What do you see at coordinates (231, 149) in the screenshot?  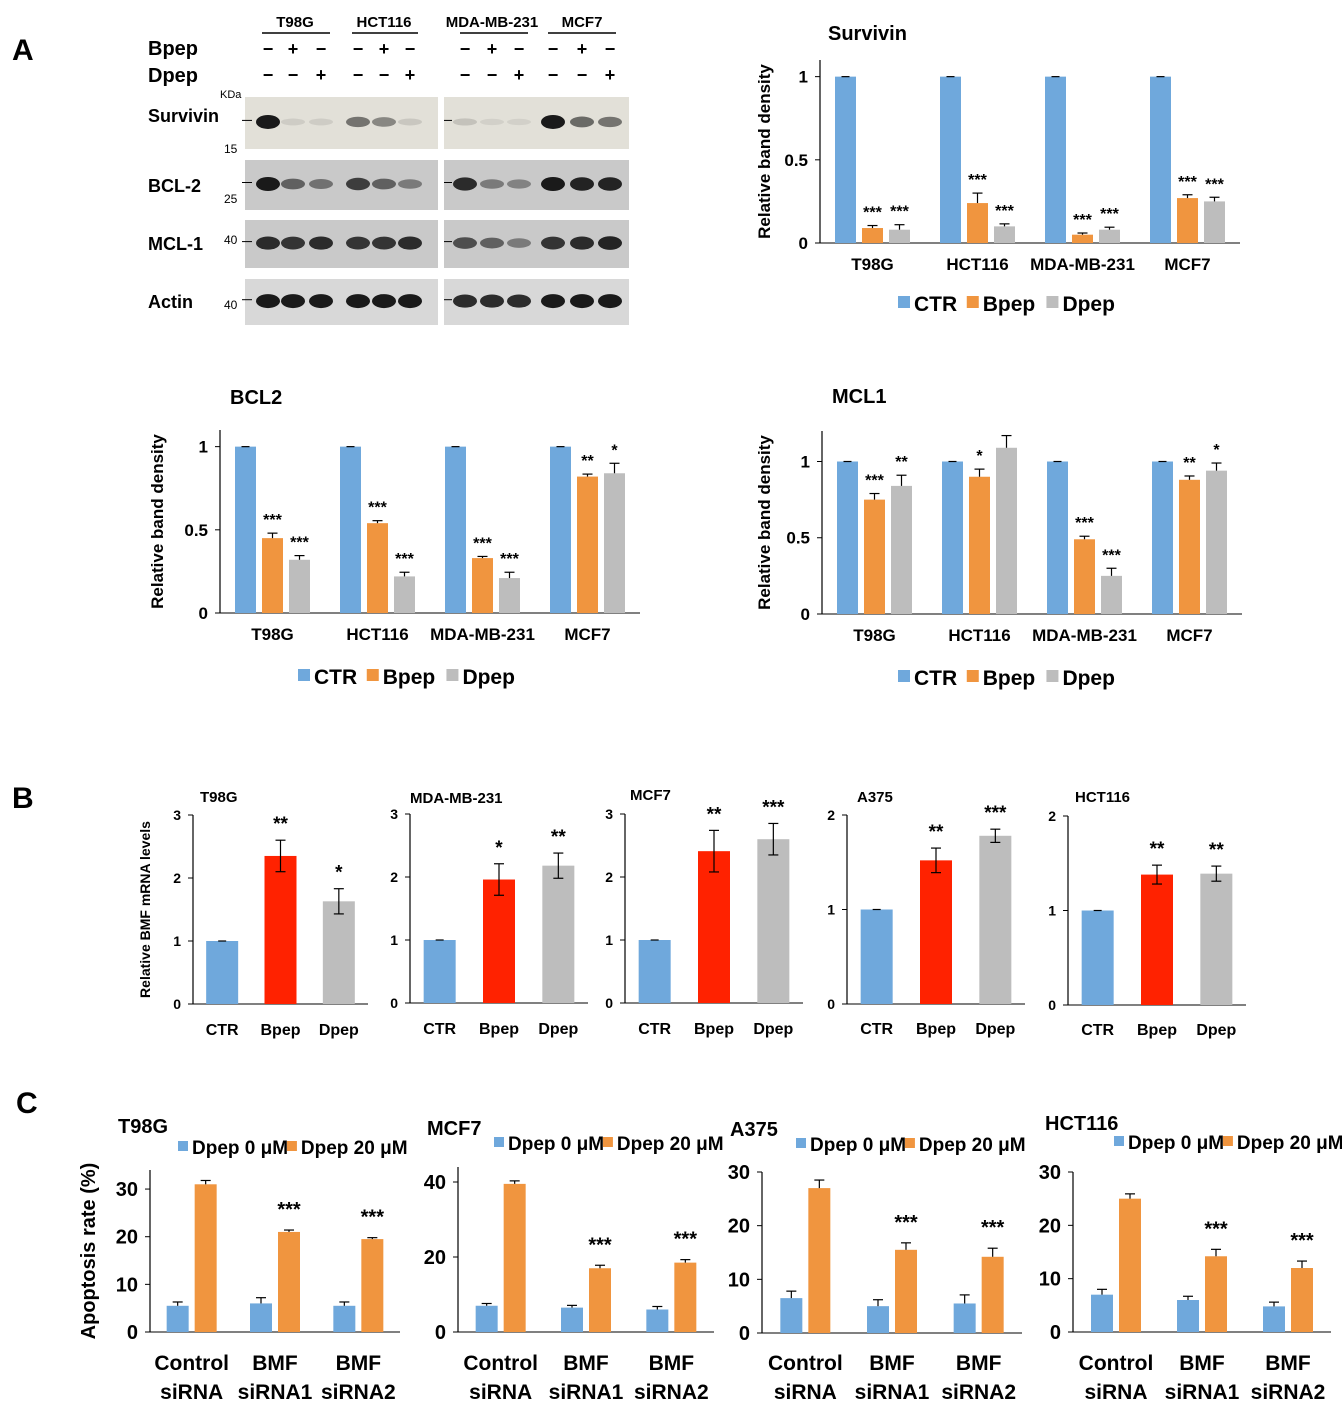 I see `marker-label: 15` at bounding box center [231, 149].